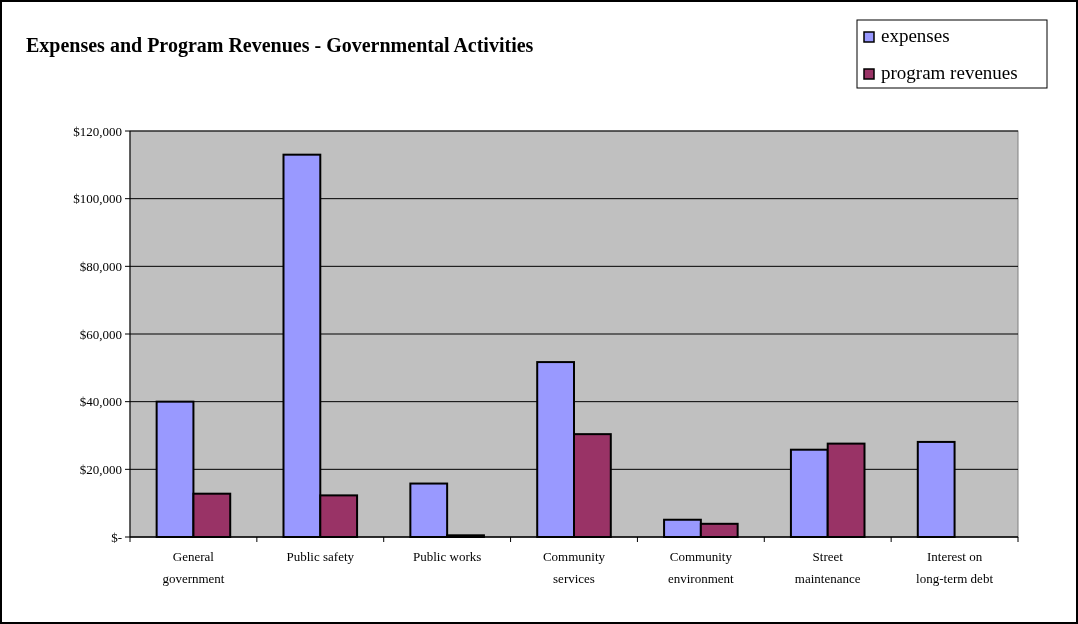 The width and height of the screenshot is (1078, 624). I want to click on y-tick-label: $60,000, so click(100, 334).